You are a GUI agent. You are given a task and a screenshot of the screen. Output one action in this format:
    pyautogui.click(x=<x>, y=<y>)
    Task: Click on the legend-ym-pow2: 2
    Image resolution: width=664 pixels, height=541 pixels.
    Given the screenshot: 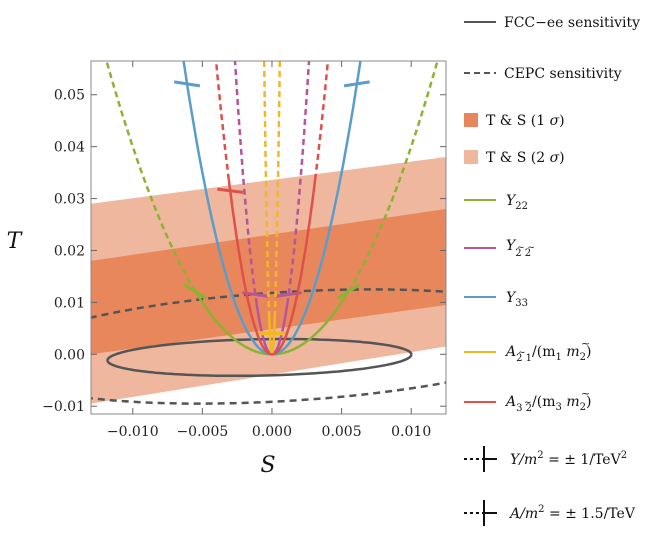 What is the action you would take?
    pyautogui.click(x=624, y=455)
    